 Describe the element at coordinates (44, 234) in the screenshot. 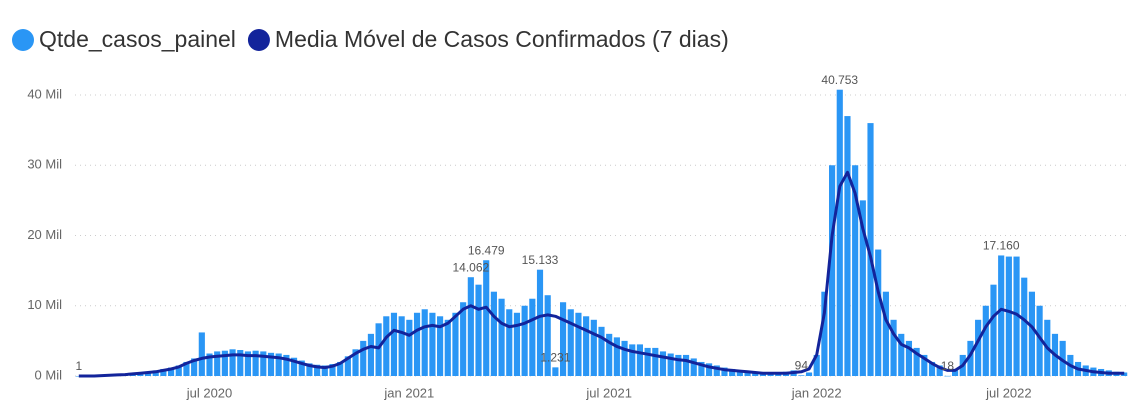

I see `y-tick-label: 20 Mil` at that location.